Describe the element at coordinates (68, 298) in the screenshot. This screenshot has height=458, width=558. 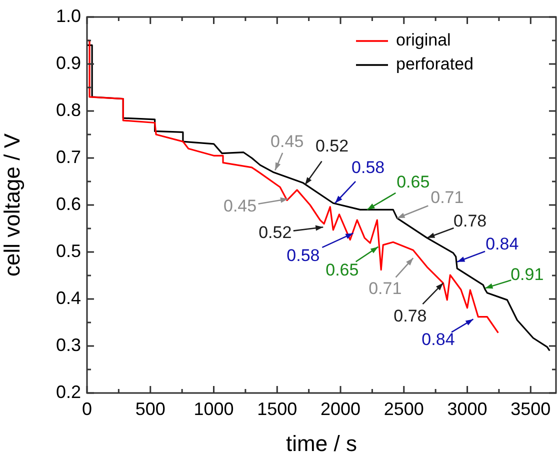
I see `y-tick-label: 0.4` at that location.